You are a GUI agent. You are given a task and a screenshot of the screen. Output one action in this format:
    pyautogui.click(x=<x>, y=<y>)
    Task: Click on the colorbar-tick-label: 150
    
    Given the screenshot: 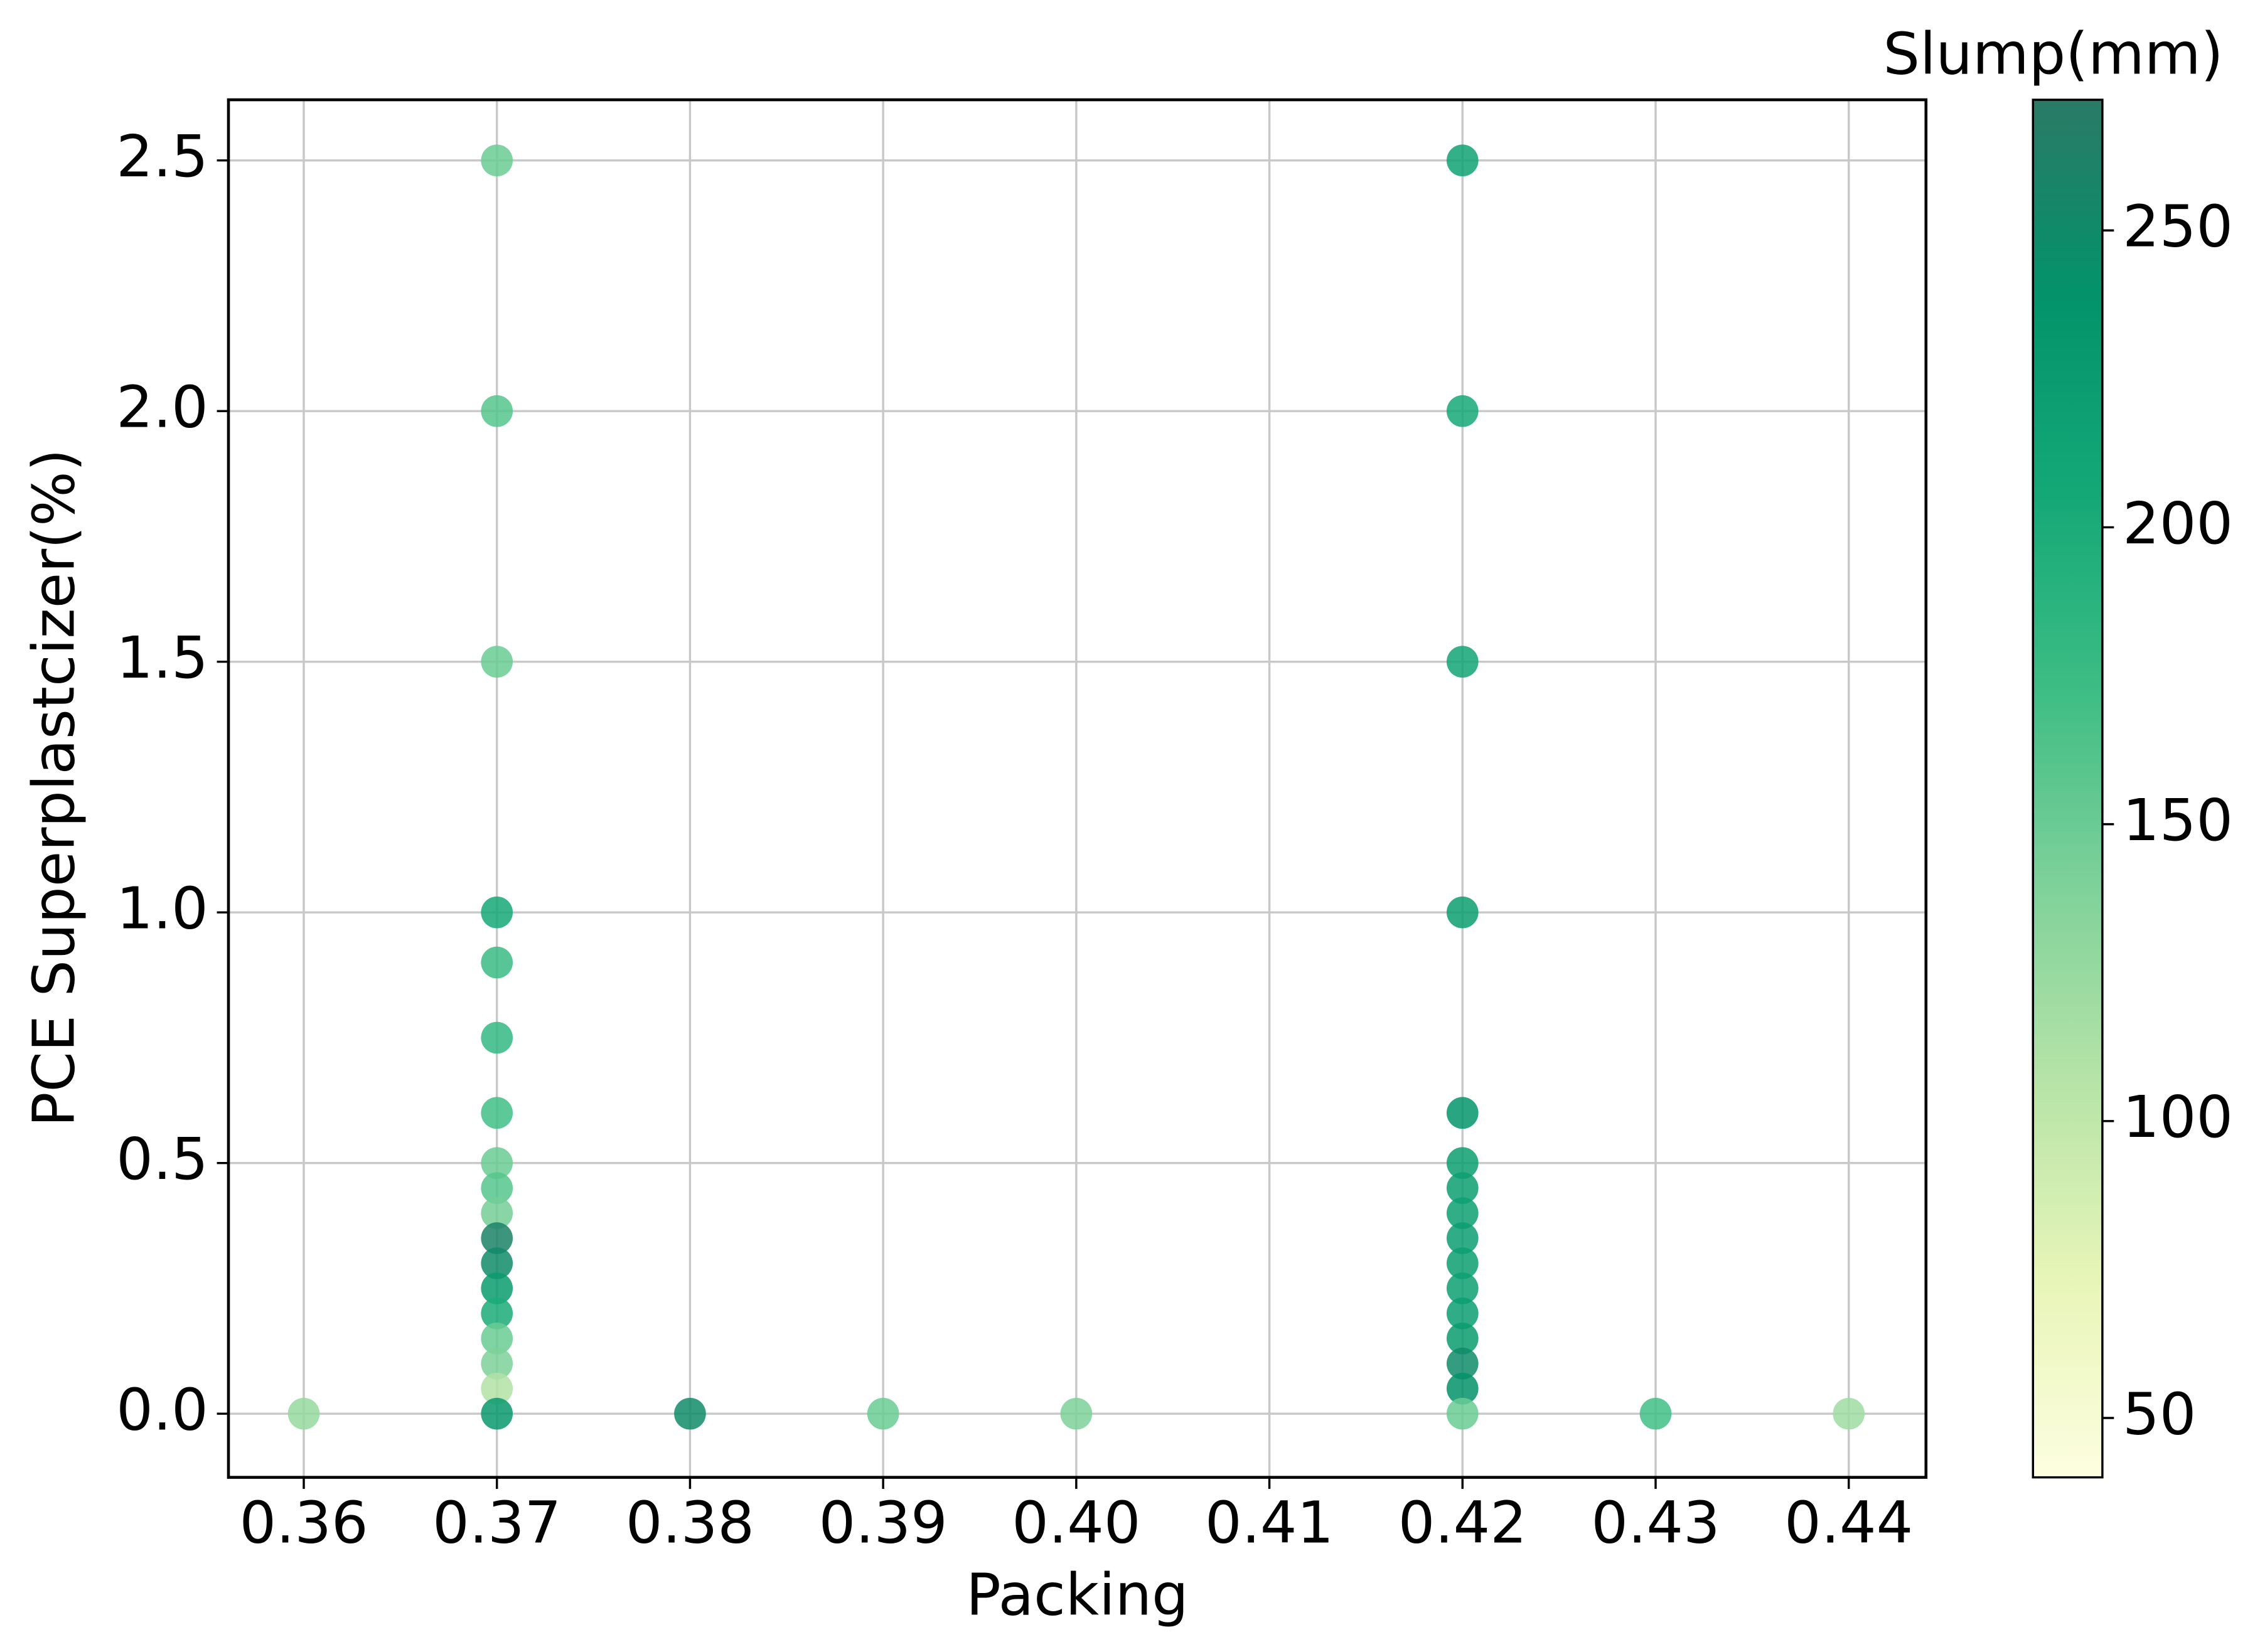 What is the action you would take?
    pyautogui.click(x=2178, y=820)
    